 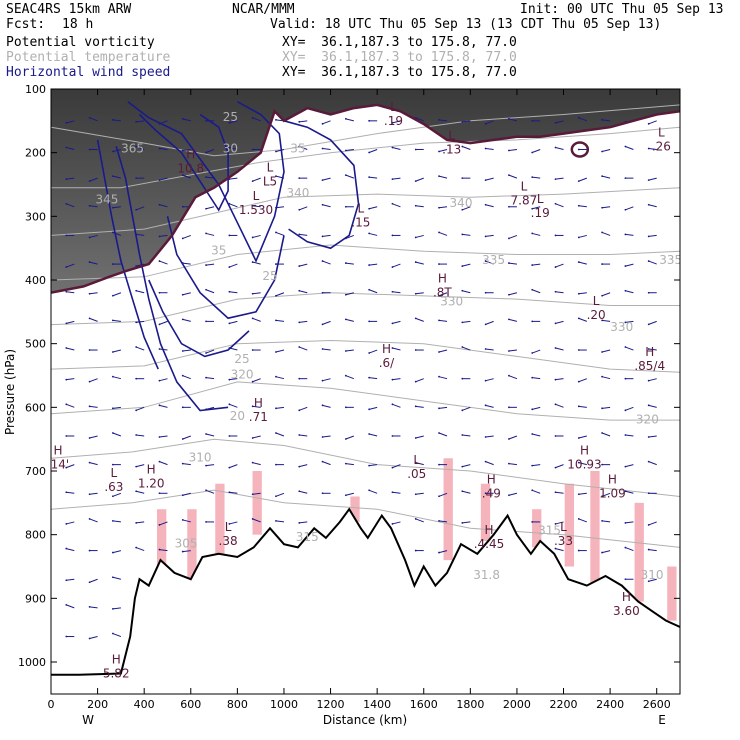 I want to click on fcst-value: 18 h, so click(x=78, y=24).